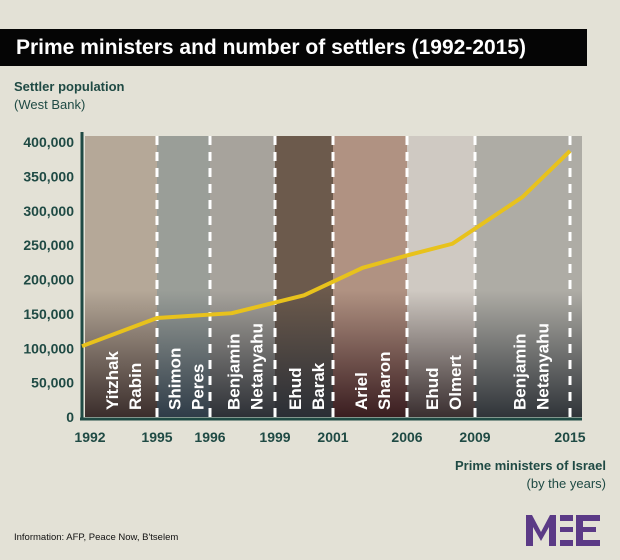  What do you see at coordinates (112, 380) in the screenshot?
I see `pm-first-name: Yitzhak` at bounding box center [112, 380].